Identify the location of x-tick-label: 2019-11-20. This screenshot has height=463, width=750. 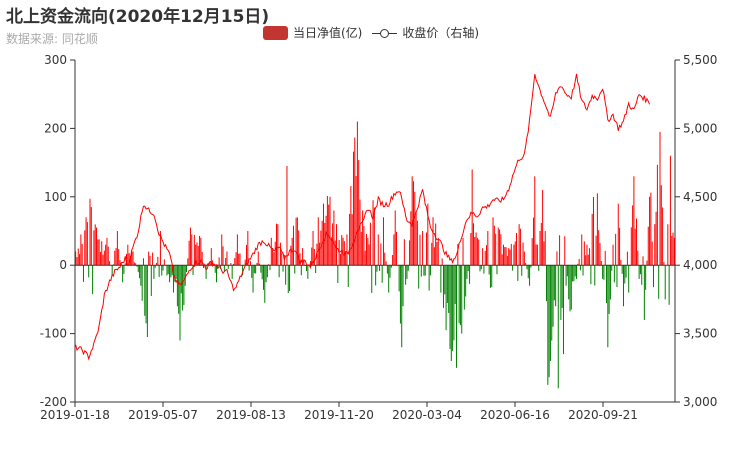
(339, 415).